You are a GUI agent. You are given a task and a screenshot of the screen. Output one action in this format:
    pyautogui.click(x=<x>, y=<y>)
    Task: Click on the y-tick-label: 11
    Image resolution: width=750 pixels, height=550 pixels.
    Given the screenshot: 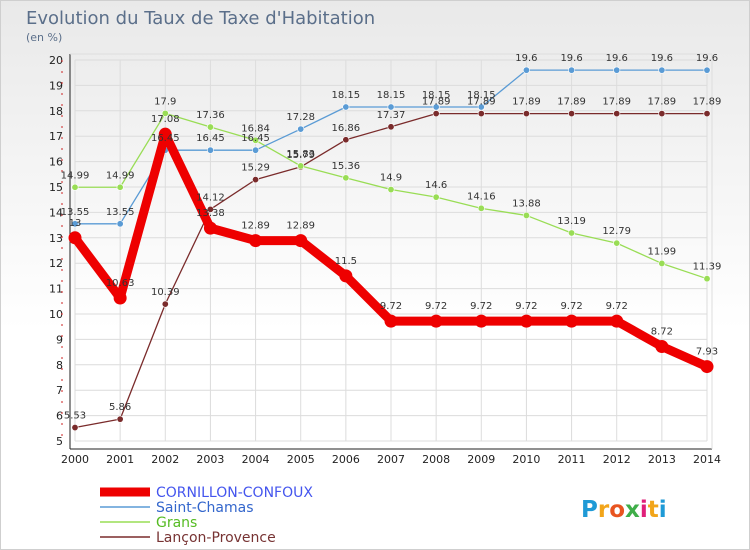 What is the action you would take?
    pyautogui.click(x=56, y=289)
    